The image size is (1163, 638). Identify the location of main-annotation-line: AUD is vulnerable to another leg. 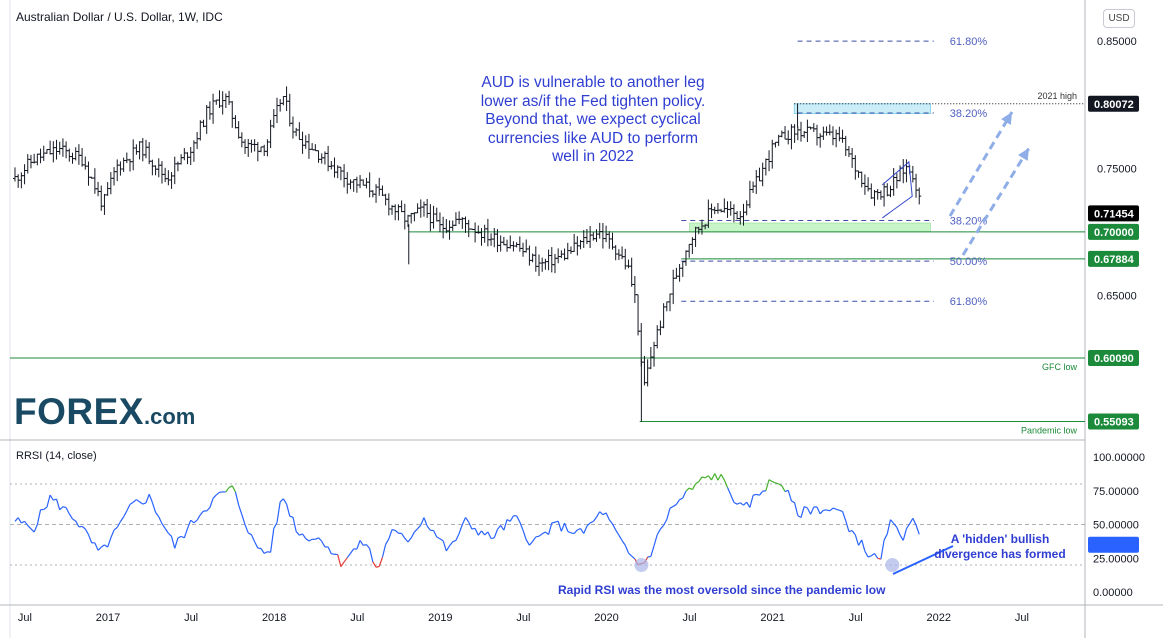
(593, 82).